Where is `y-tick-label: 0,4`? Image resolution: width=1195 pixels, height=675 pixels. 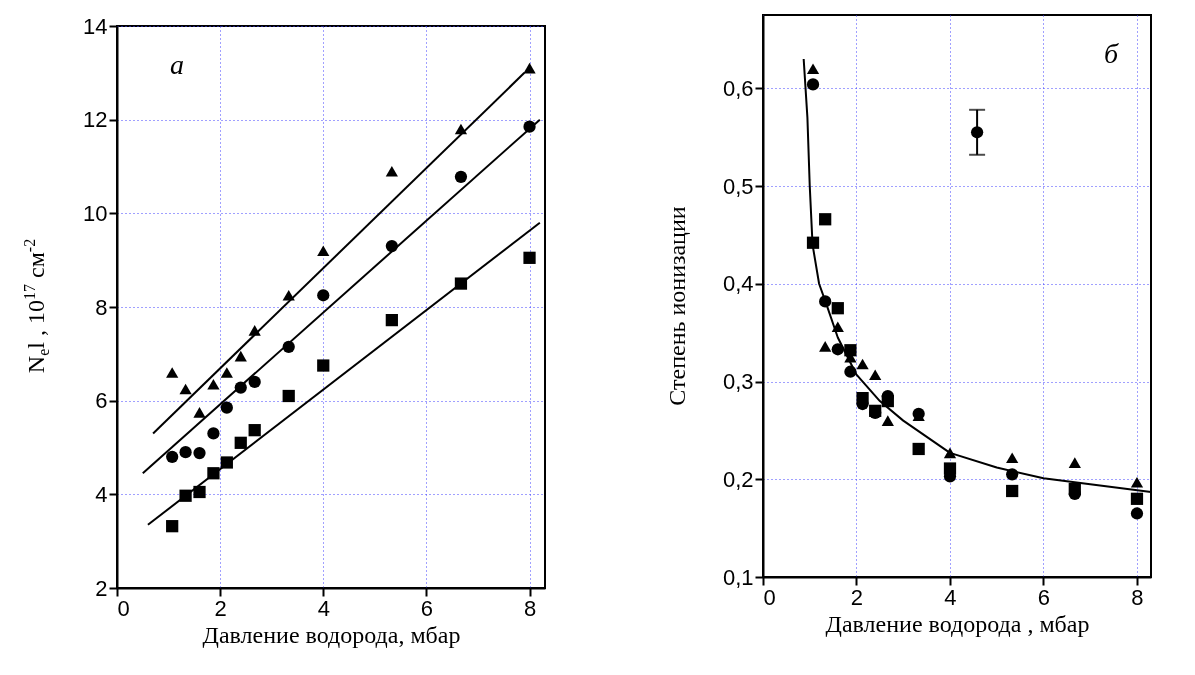 y-tick-label: 0,4 is located at coordinates (738, 284).